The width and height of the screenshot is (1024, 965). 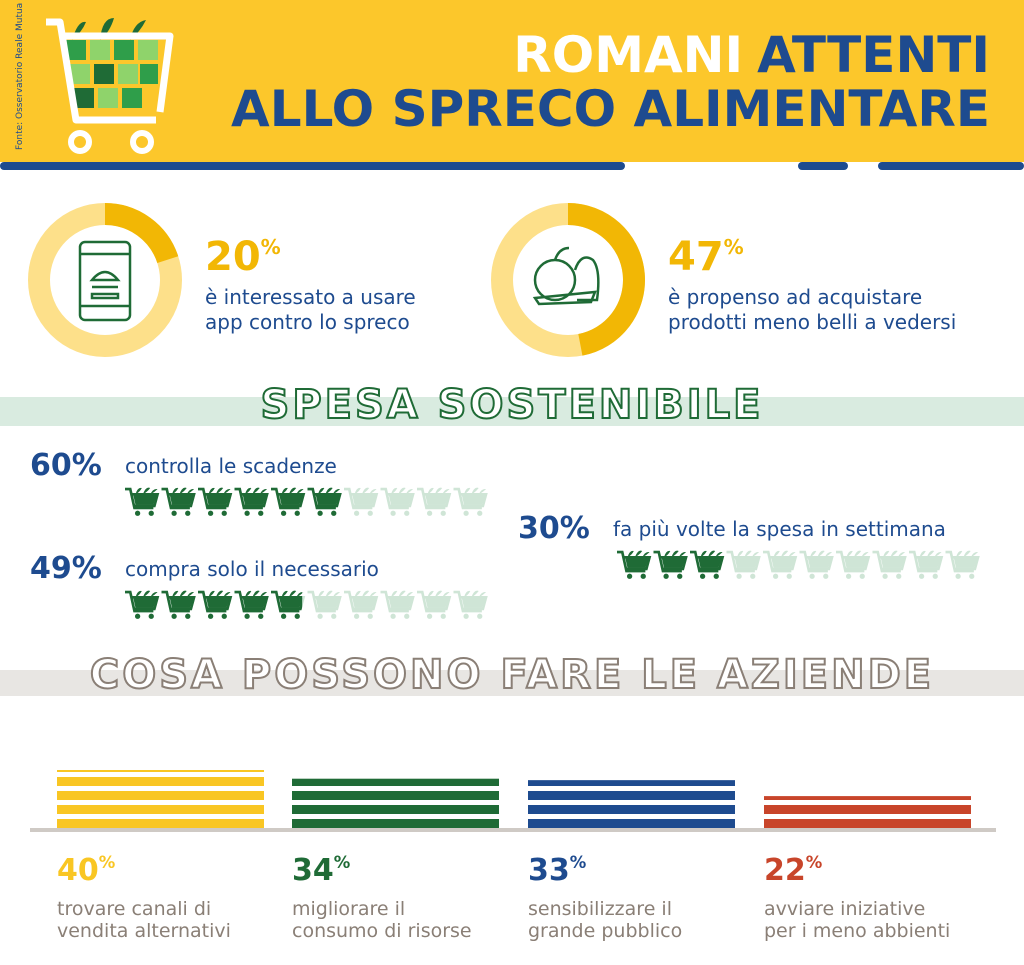 What do you see at coordinates (144, 931) in the screenshot?
I see `description: vendita alternativi` at bounding box center [144, 931].